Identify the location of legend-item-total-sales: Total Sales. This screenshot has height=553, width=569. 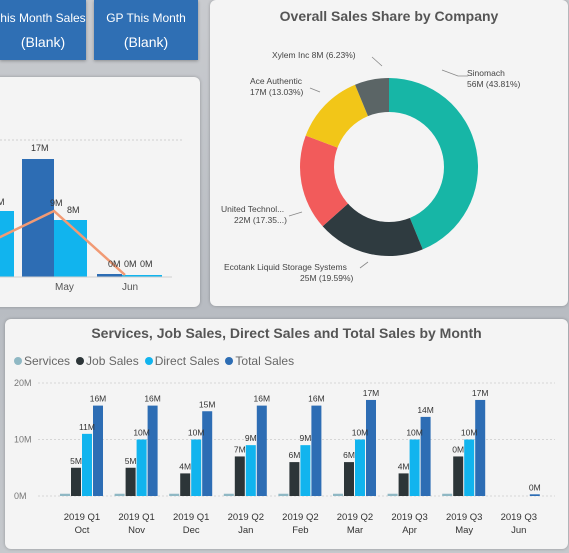
(259, 361).